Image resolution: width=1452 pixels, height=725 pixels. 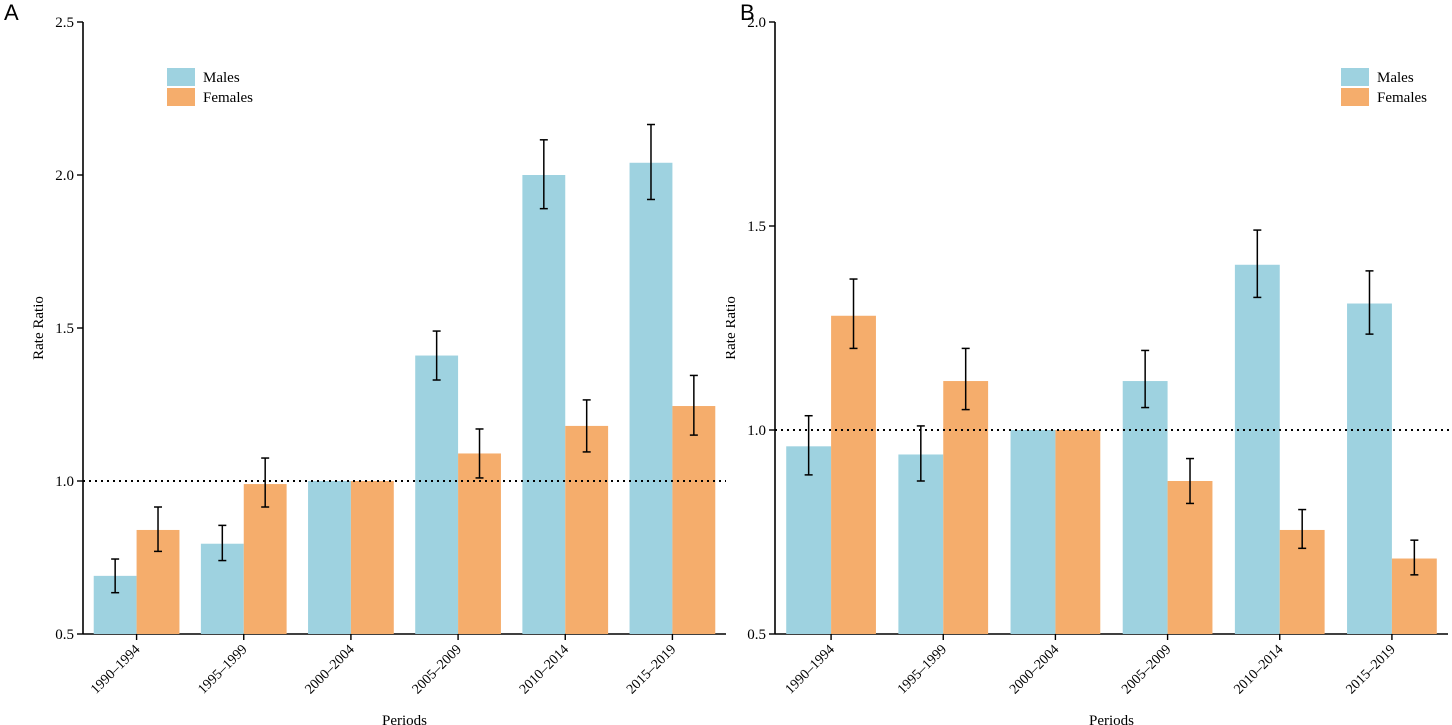 I want to click on panel-label-b: B, so click(x=747, y=12).